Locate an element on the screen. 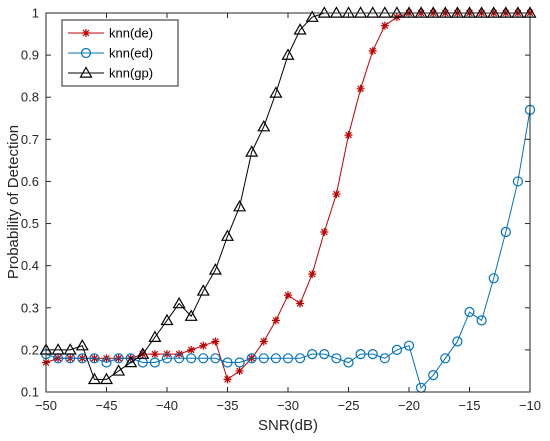  legend-label: knn(gp) is located at coordinates (131, 73).